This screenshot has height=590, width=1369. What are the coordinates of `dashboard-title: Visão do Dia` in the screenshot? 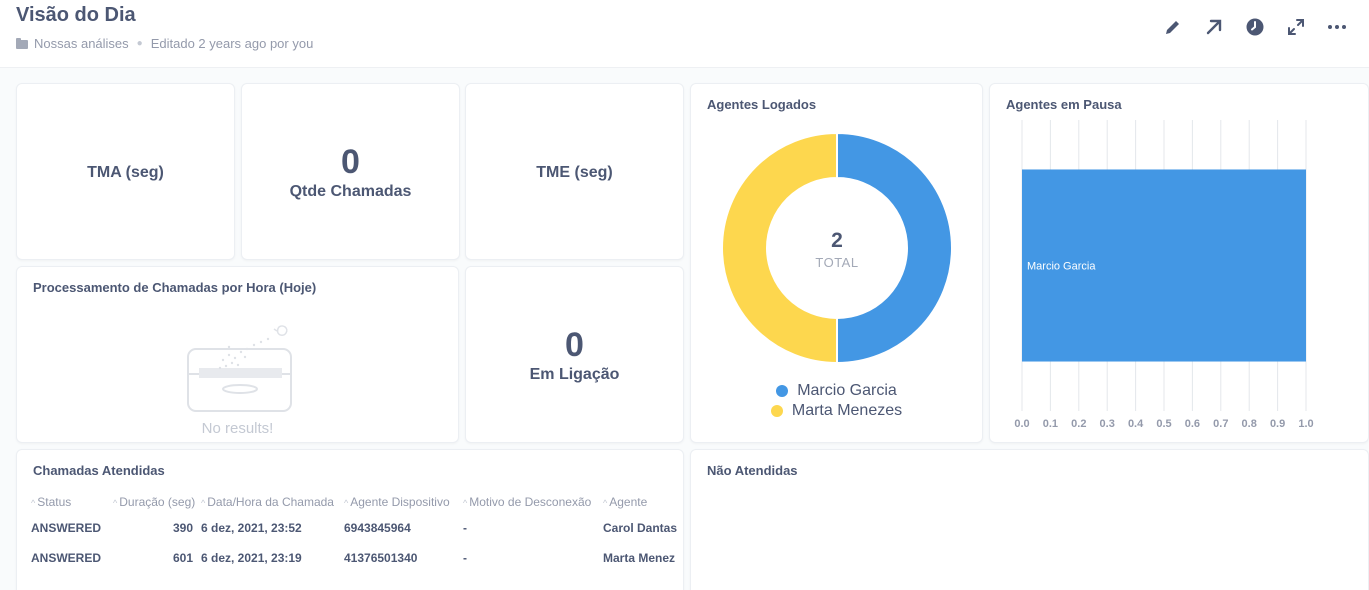 It's located at (76, 15).